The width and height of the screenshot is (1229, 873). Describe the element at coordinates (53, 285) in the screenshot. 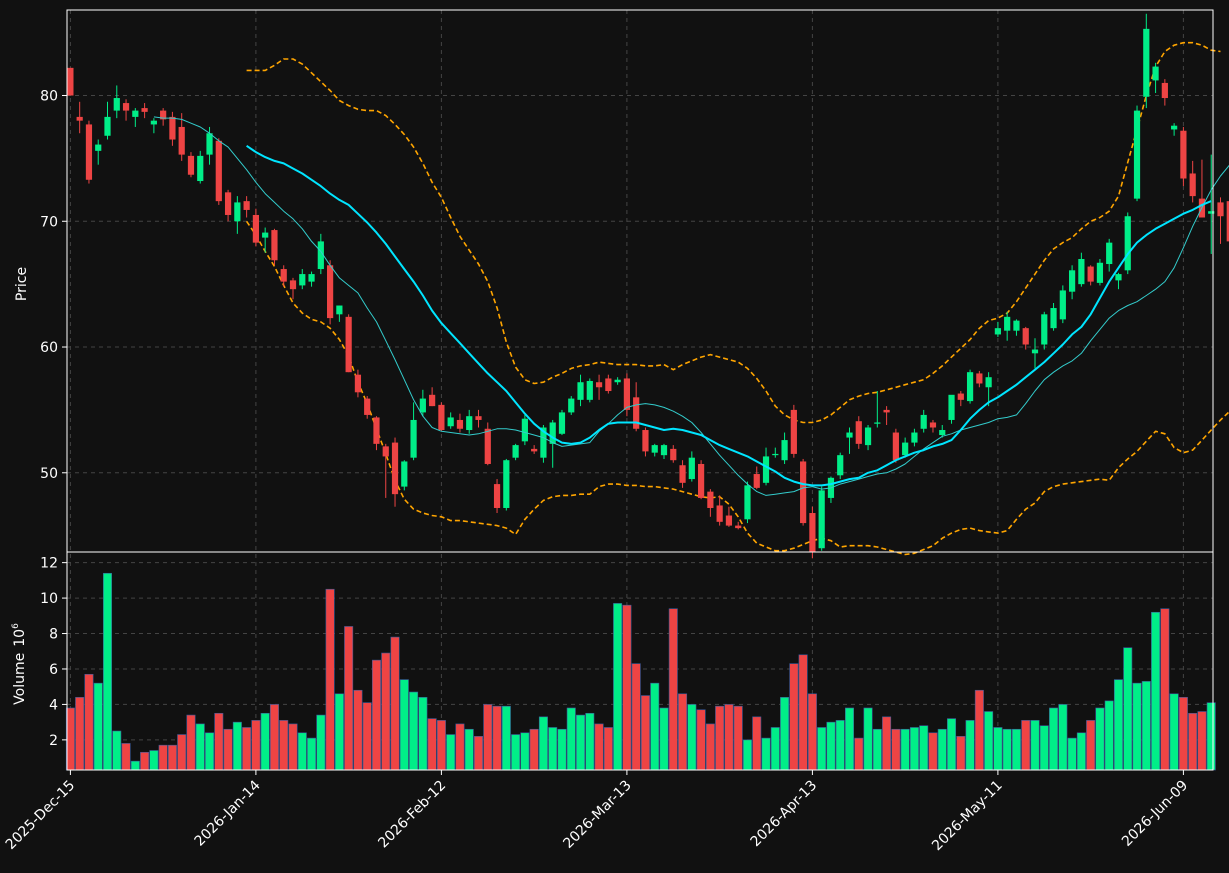

I see `price-axis: 50 60 70 80` at that location.